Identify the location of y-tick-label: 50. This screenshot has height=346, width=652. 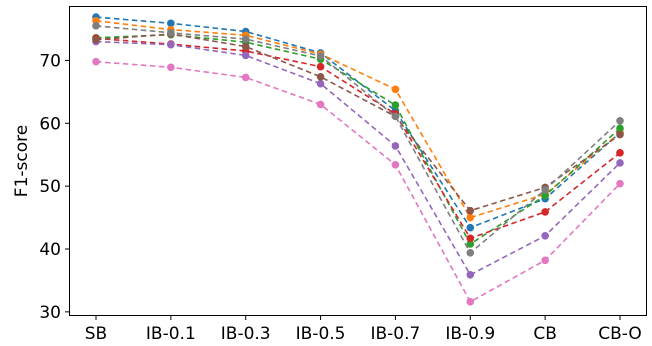
(50, 187).